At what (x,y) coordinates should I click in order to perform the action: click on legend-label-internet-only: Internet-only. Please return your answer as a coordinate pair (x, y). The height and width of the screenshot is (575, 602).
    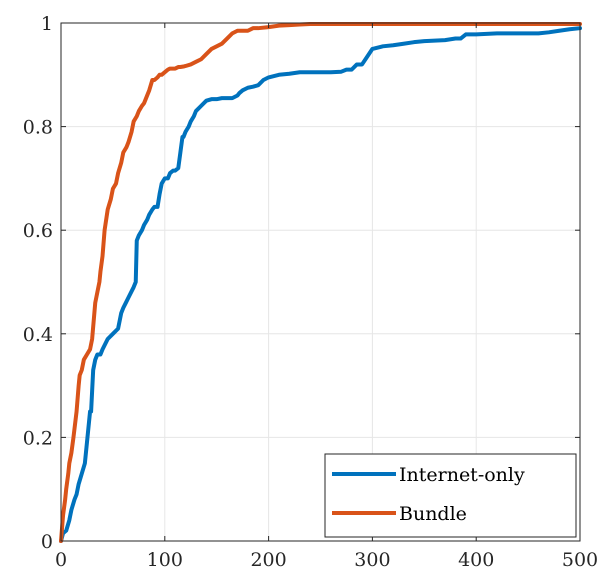
    Looking at the image, I should click on (462, 475).